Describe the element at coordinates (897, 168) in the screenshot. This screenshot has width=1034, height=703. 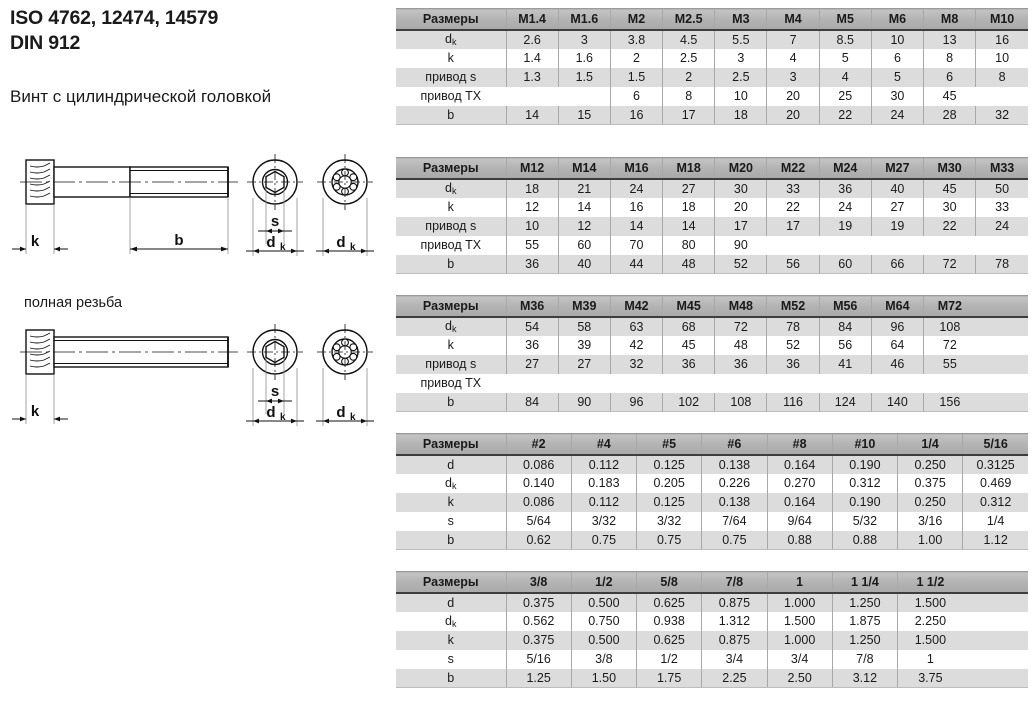
I see `column-header-M27: M27` at that location.